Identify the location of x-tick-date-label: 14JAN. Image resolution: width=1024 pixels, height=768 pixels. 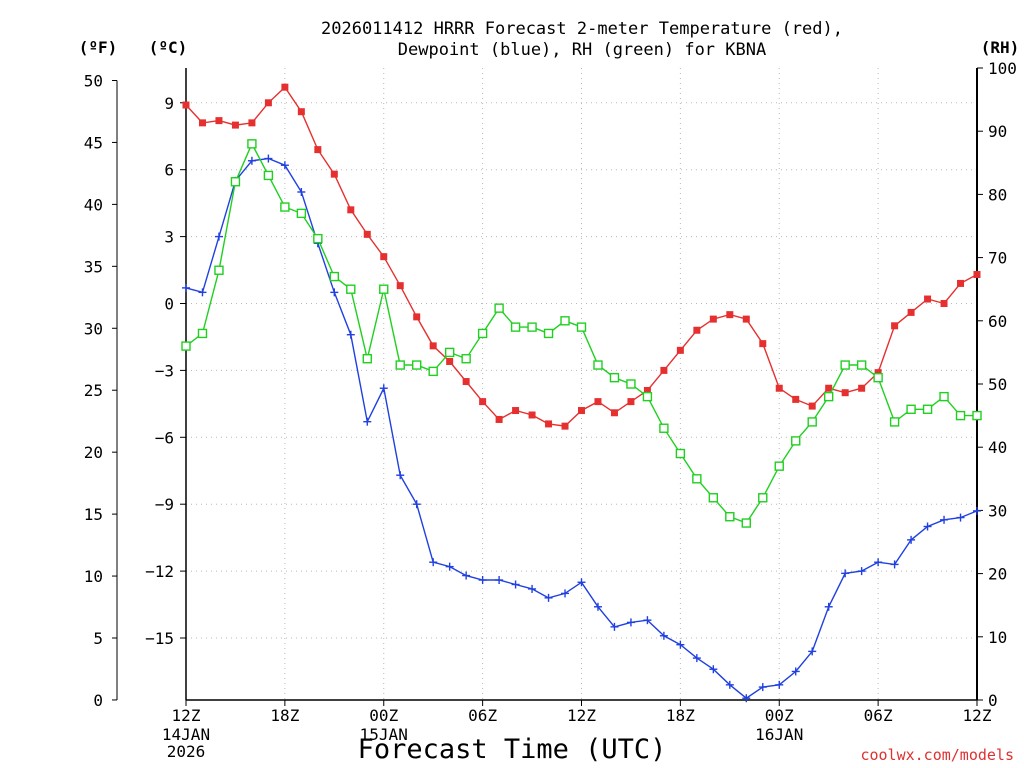
(186, 734).